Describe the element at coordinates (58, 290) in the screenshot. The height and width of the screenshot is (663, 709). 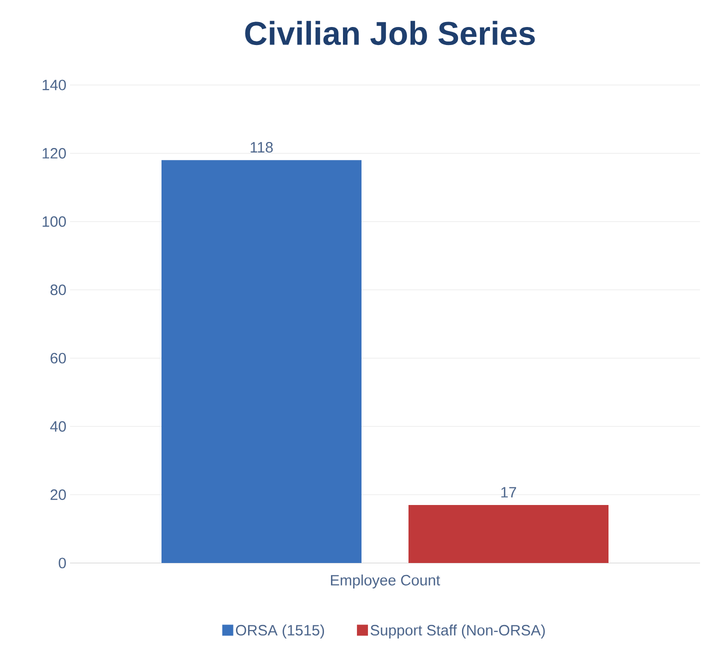
I see `y-tick-label: 80` at that location.